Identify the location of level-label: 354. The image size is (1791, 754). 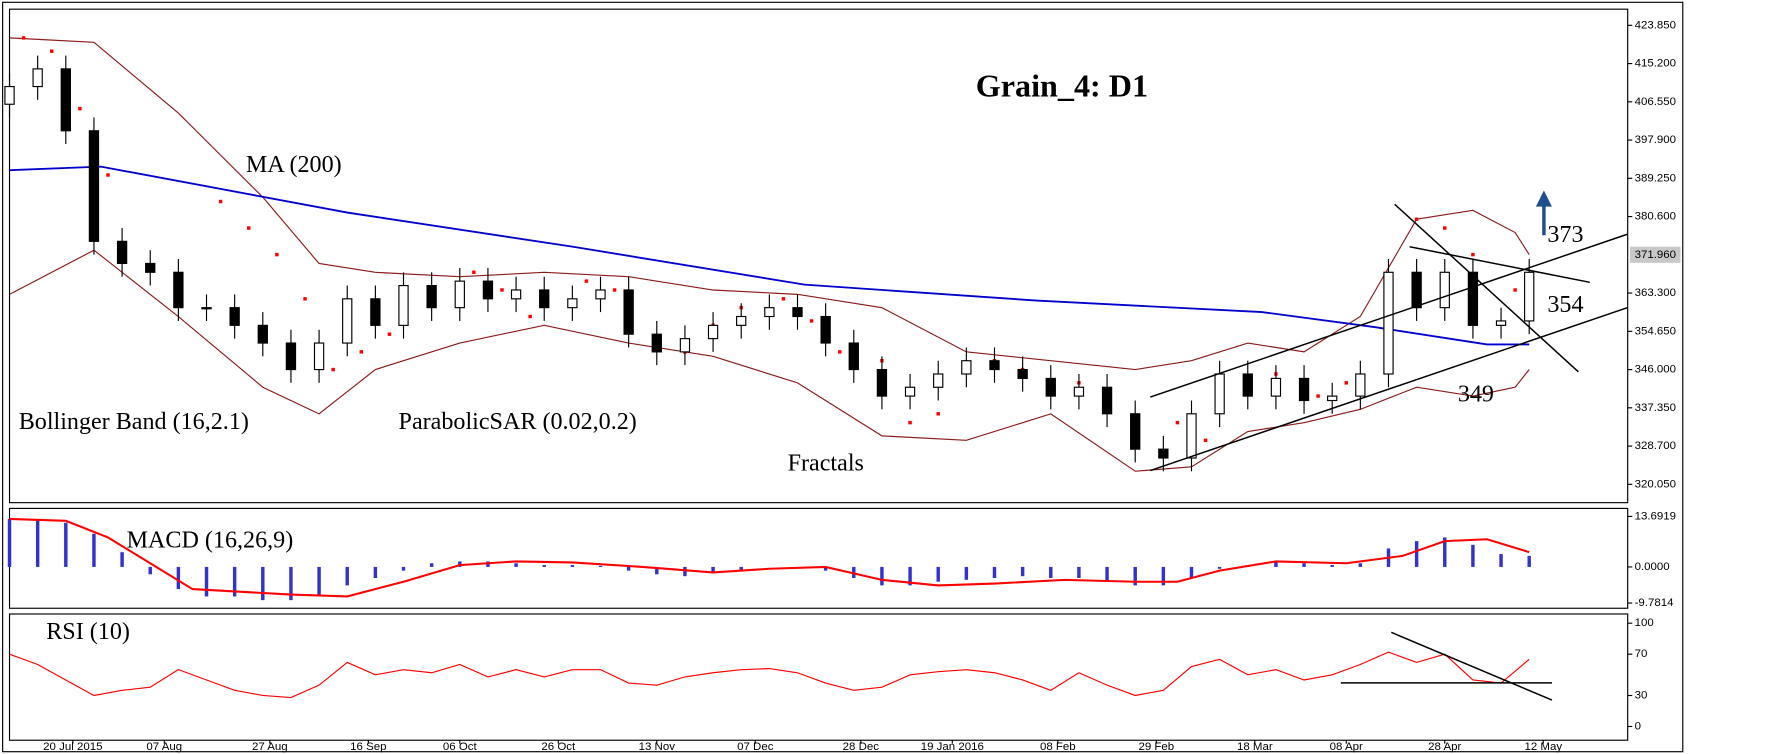
(1565, 305).